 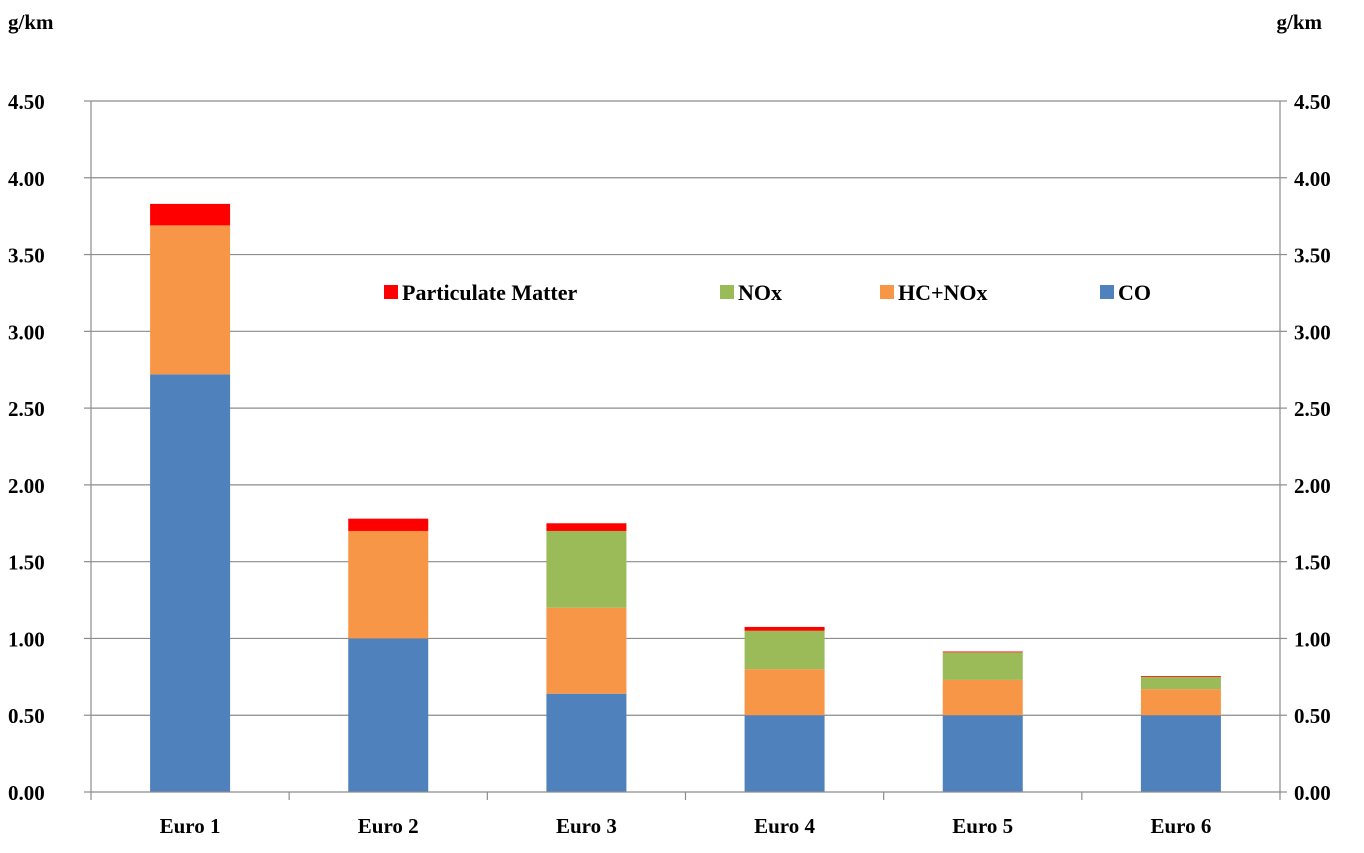 What do you see at coordinates (1312, 793) in the screenshot?
I see `right-y-tick-label: 0.00` at bounding box center [1312, 793].